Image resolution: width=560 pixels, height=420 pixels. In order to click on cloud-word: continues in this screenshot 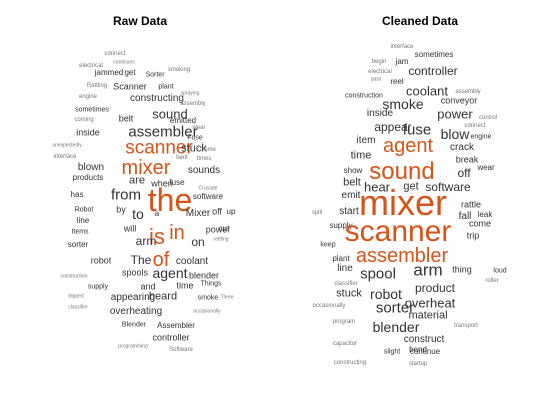, I will do `click(124, 62)`.